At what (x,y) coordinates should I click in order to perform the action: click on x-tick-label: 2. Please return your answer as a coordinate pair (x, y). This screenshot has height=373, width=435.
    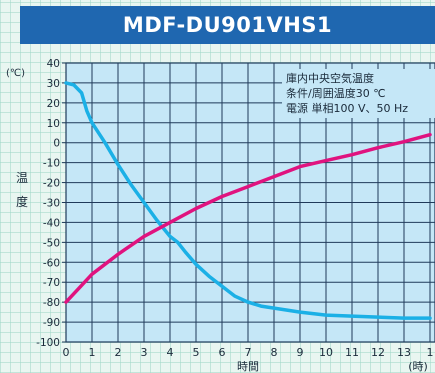
    Looking at the image, I should click on (118, 352).